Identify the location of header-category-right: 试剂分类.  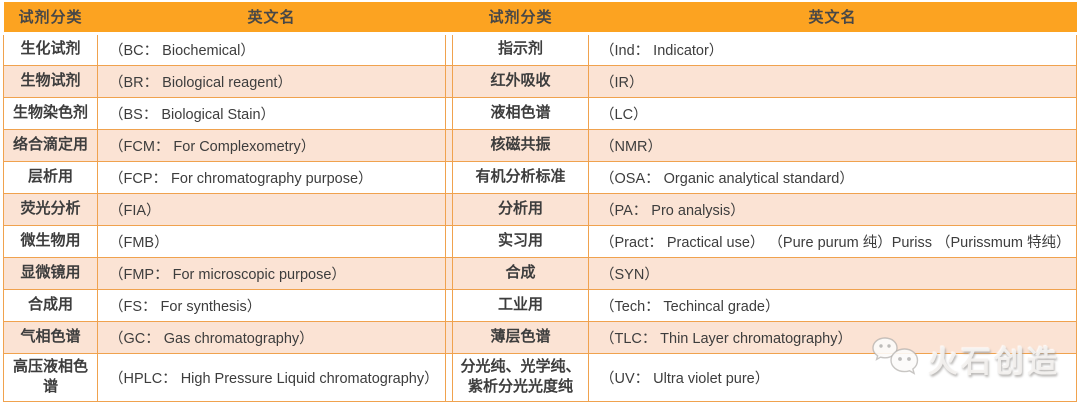
(520, 18).